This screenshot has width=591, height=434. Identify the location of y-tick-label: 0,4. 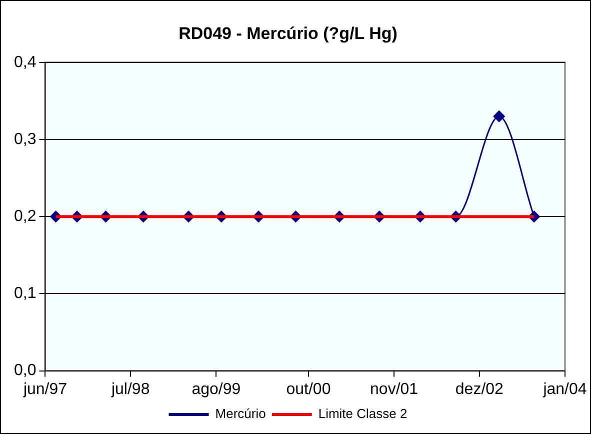
(25, 62).